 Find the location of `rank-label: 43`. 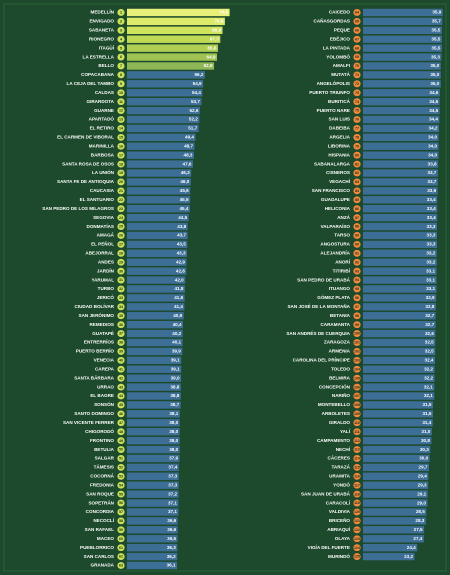

rank-label: 43 is located at coordinates (121, 387).